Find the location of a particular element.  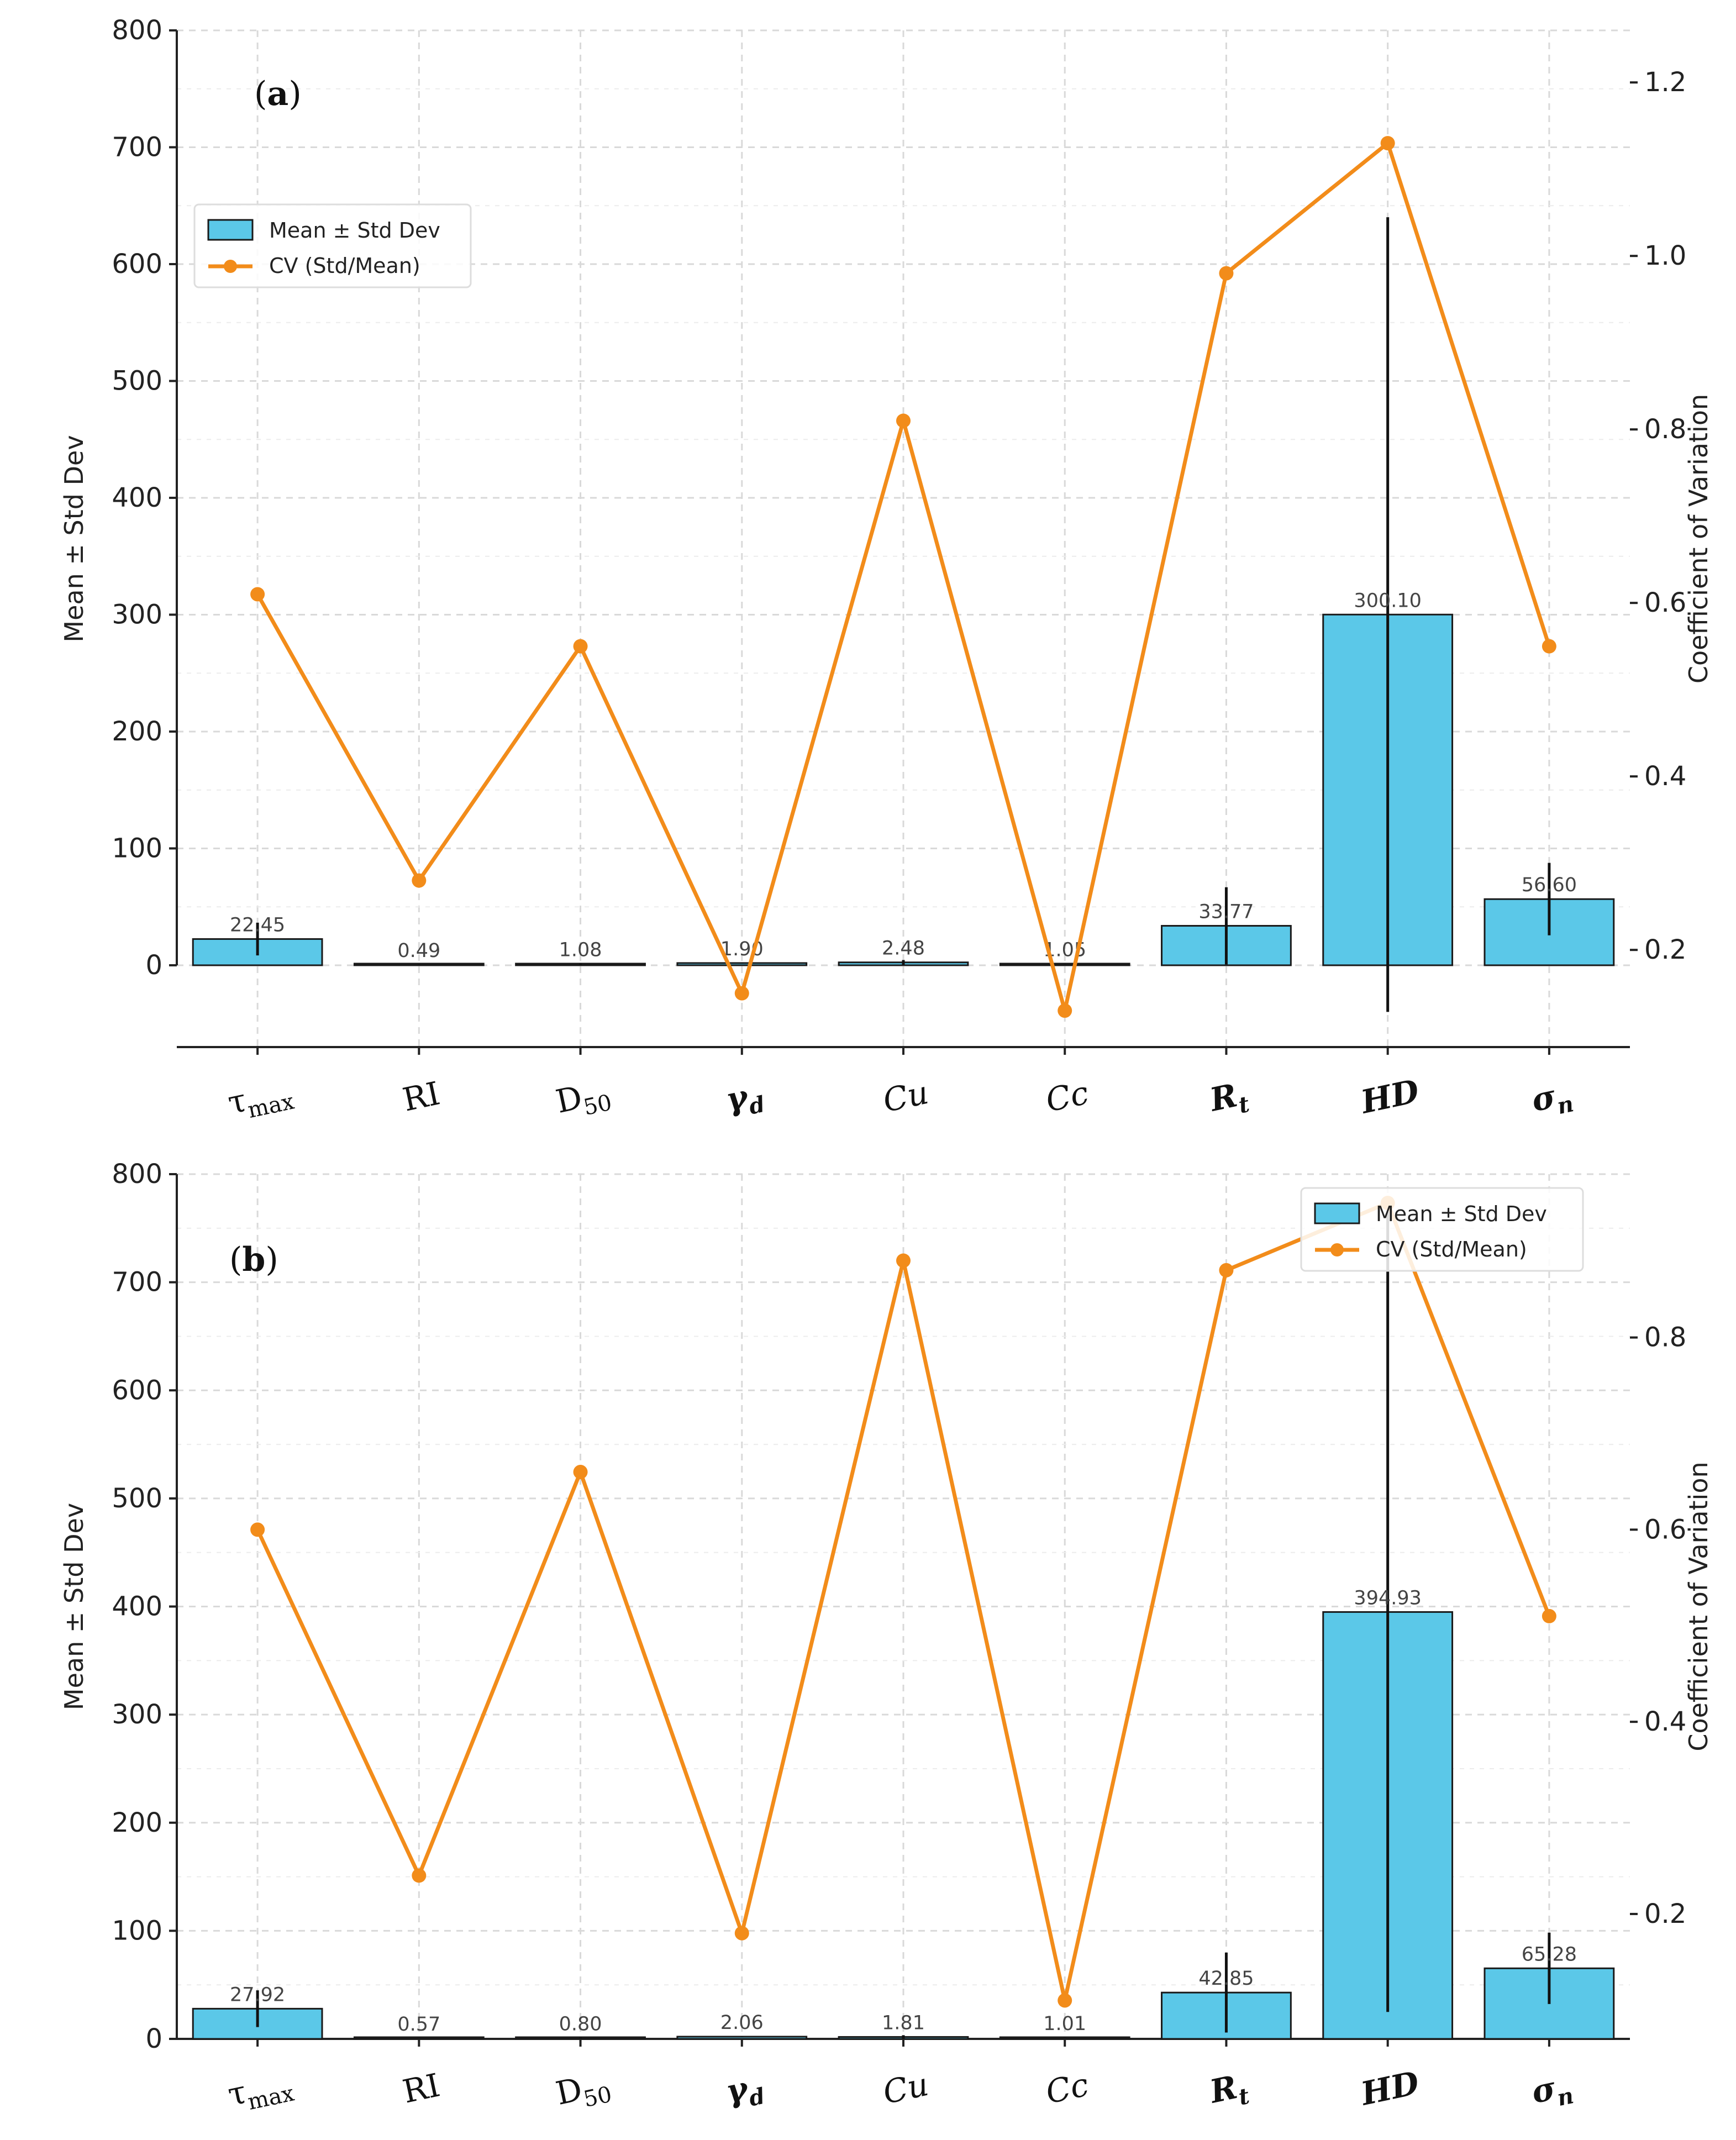

svg-text: Rt is located at coordinates (1229, 1099).